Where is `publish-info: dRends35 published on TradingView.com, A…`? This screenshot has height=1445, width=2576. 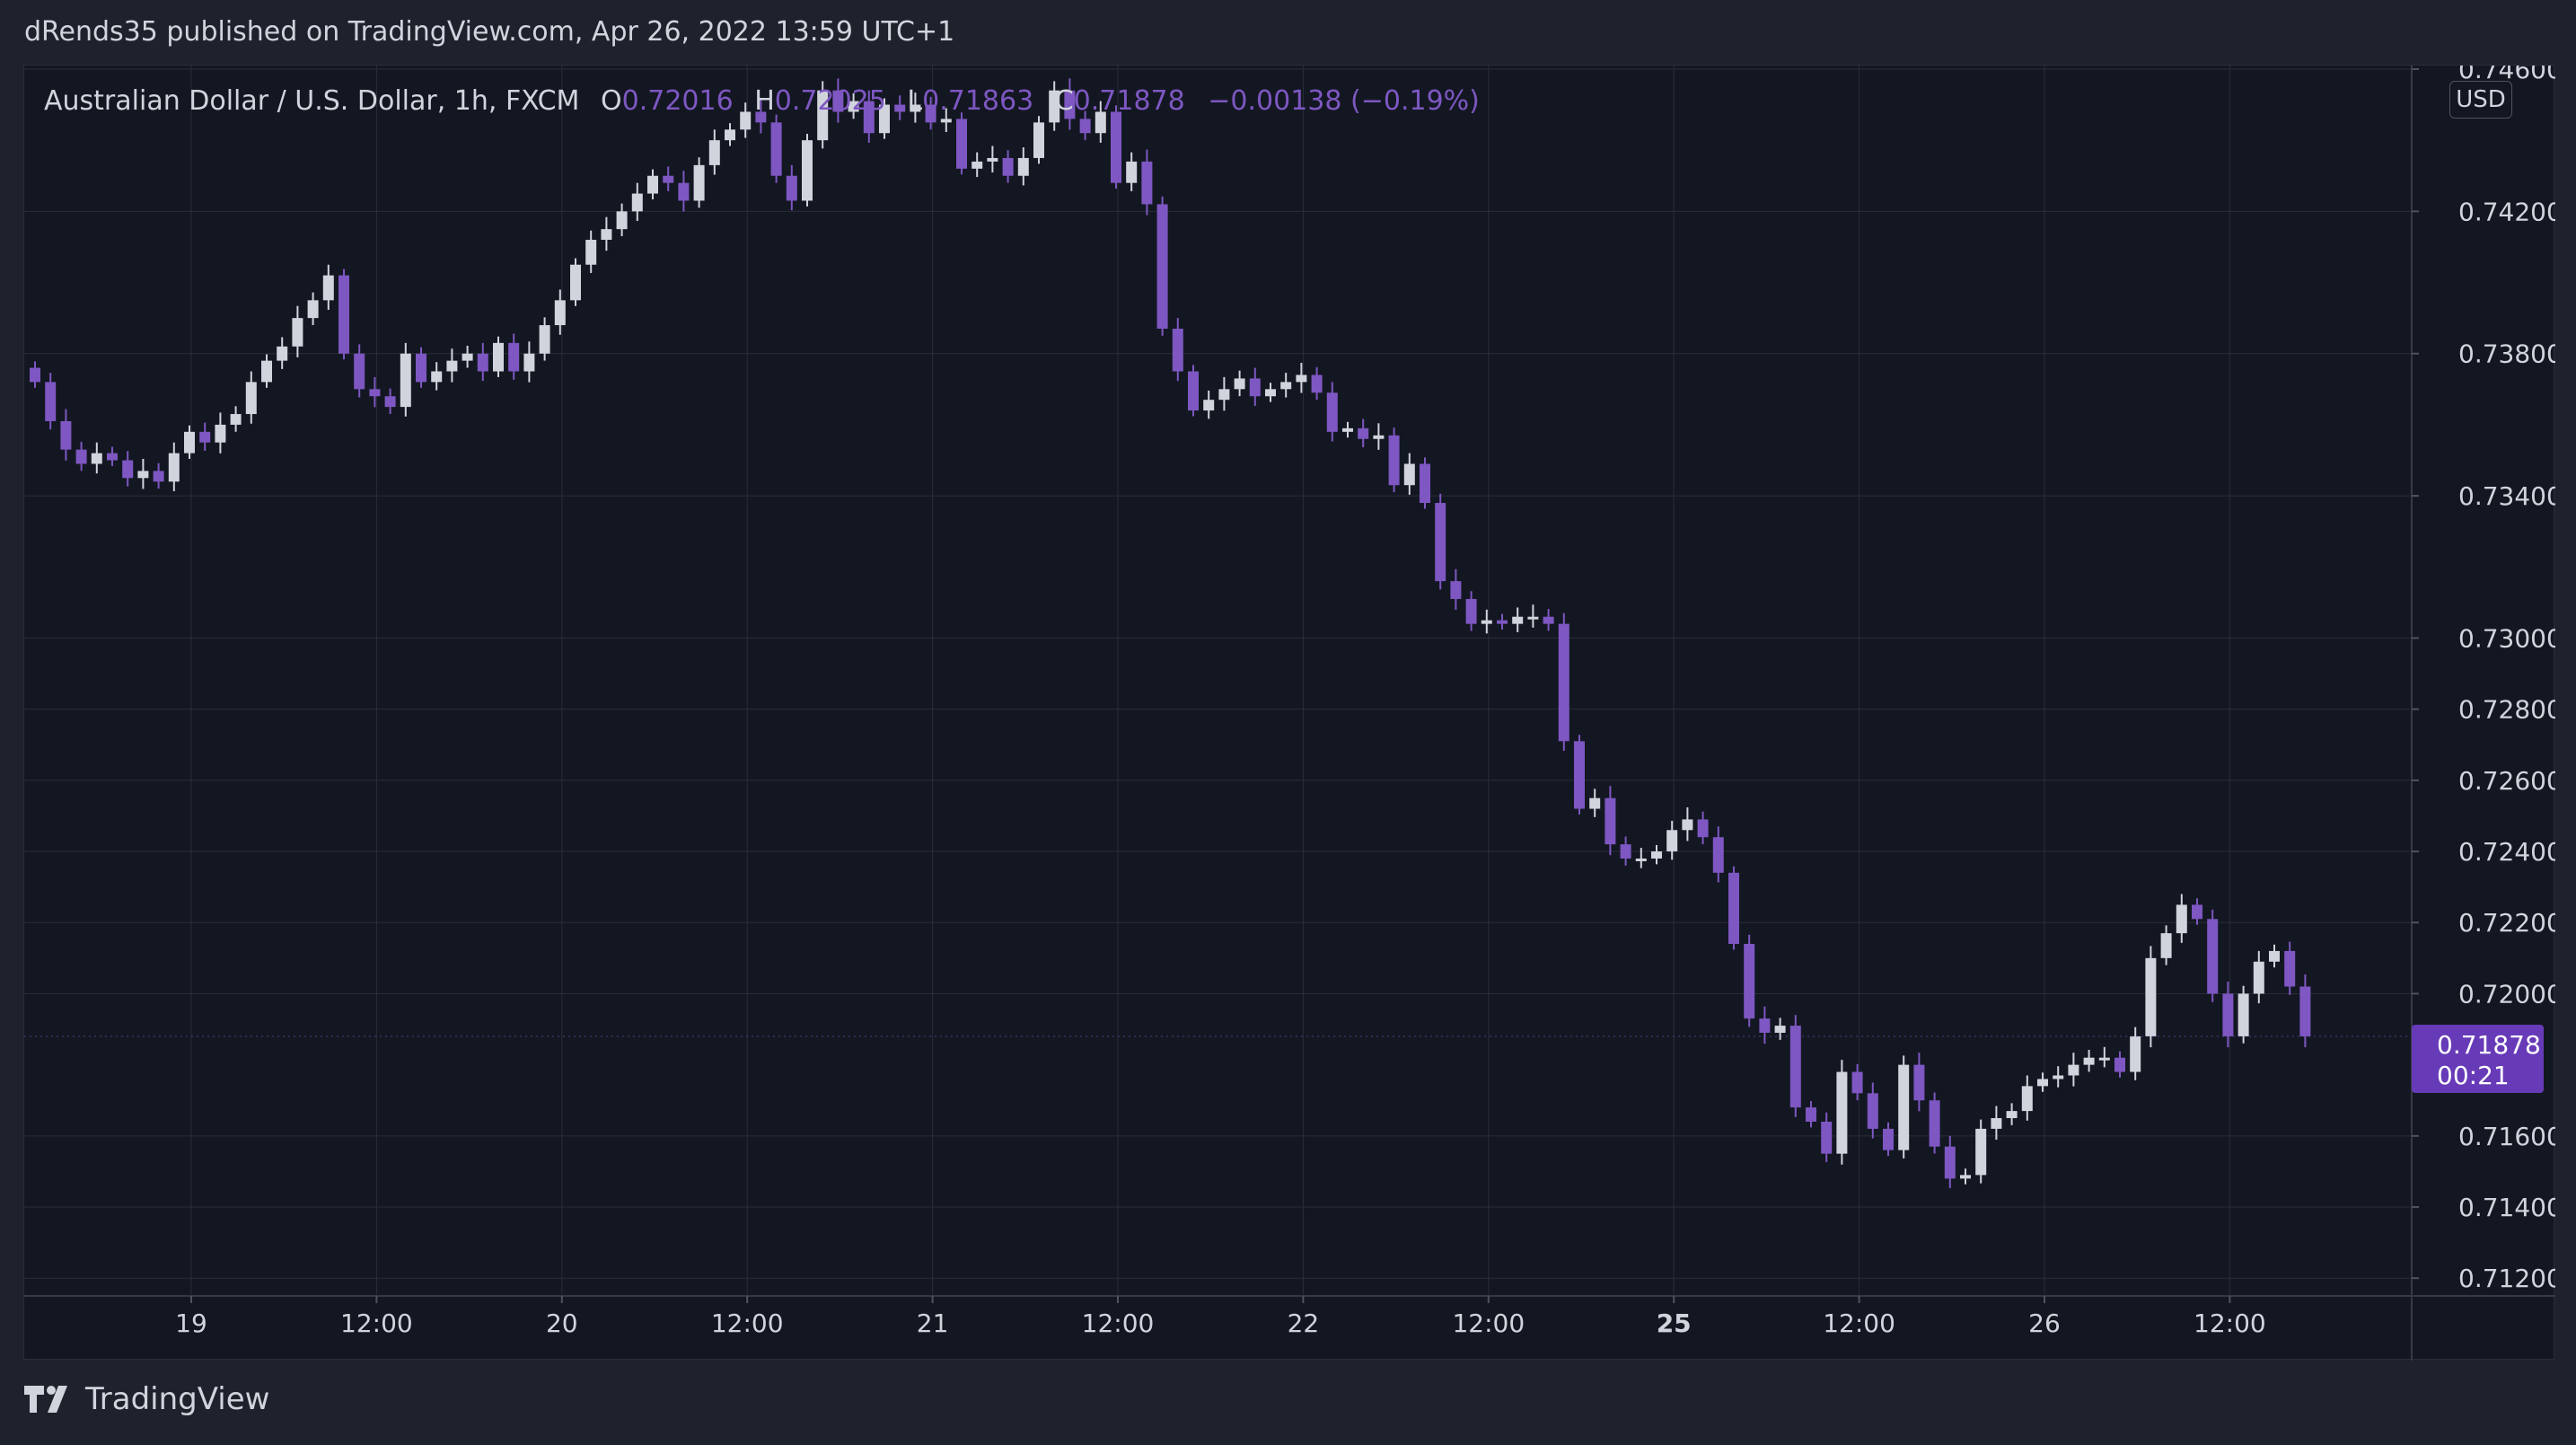 publish-info: dRends35 published on TradingView.com, A… is located at coordinates (489, 32).